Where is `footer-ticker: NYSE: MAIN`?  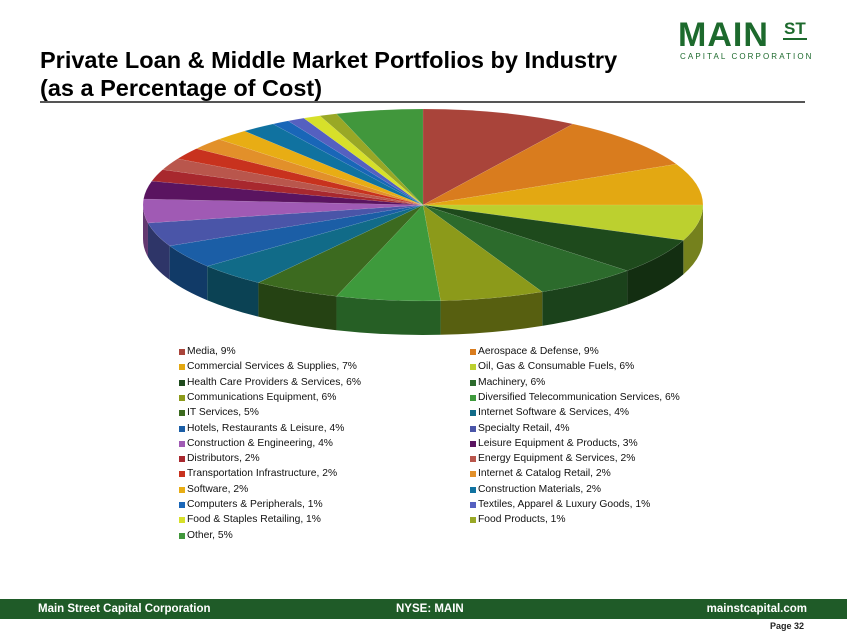
footer-ticker: NYSE: MAIN is located at coordinates (430, 609).